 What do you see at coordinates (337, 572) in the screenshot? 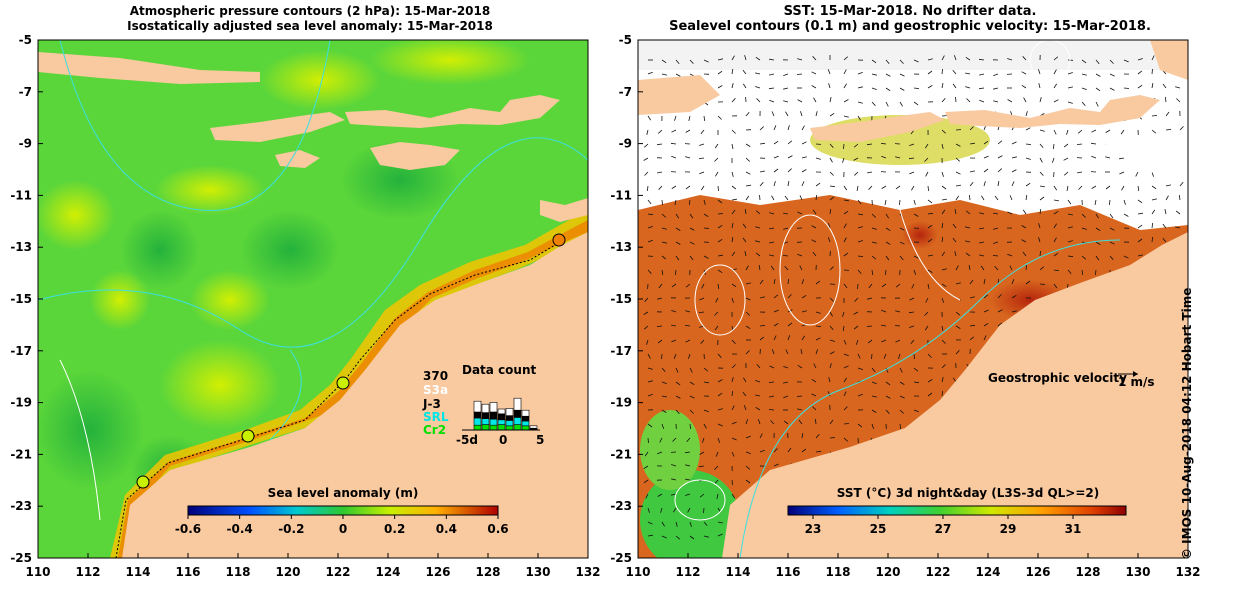
I see `left-x-tick-label: 122` at bounding box center [337, 572].